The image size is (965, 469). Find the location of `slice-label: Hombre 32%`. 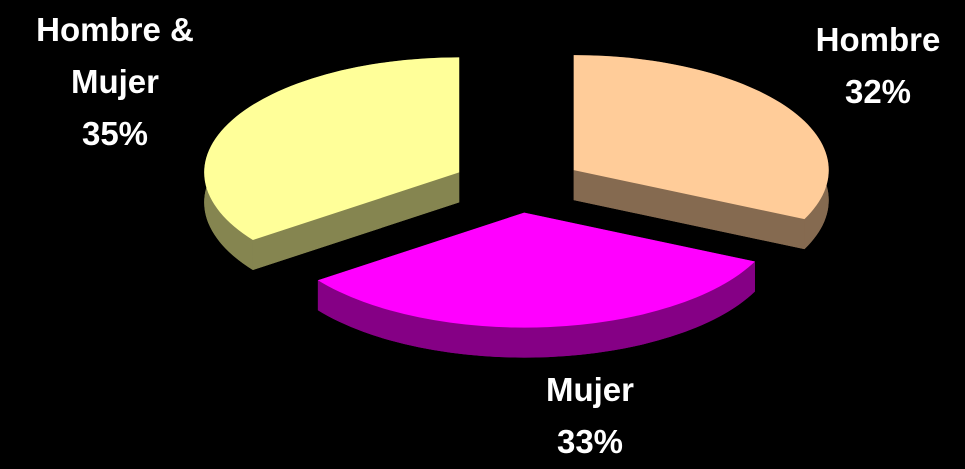

slice-label: Hombre 32% is located at coordinates (871, 66).